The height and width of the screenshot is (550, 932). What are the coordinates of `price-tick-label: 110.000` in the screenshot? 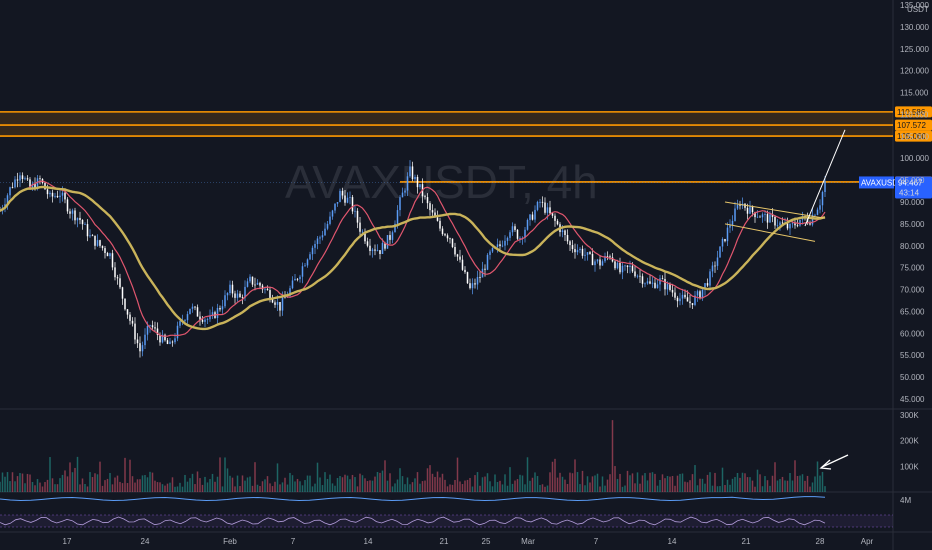 It's located at (914, 114).